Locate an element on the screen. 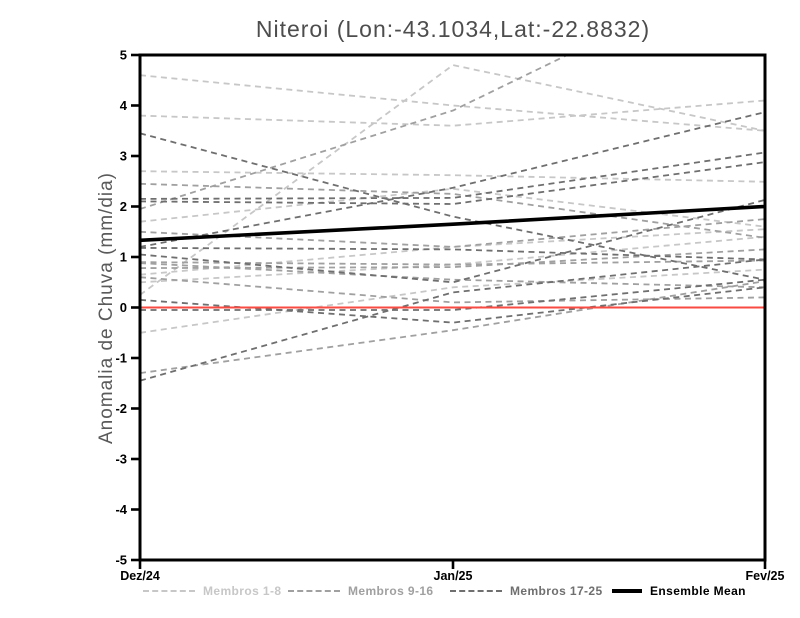 The width and height of the screenshot is (800, 618). y-tick-label: 4 is located at coordinates (124, 105).